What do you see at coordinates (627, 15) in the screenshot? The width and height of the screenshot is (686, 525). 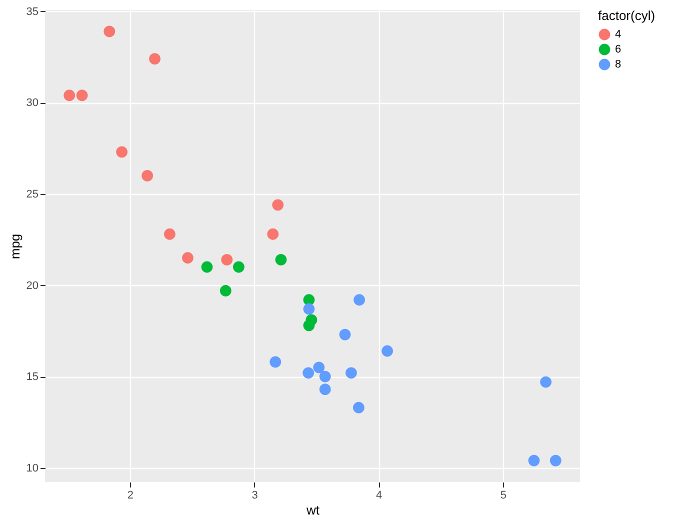 I see `legend-title: factor(cyl)` at bounding box center [627, 15].